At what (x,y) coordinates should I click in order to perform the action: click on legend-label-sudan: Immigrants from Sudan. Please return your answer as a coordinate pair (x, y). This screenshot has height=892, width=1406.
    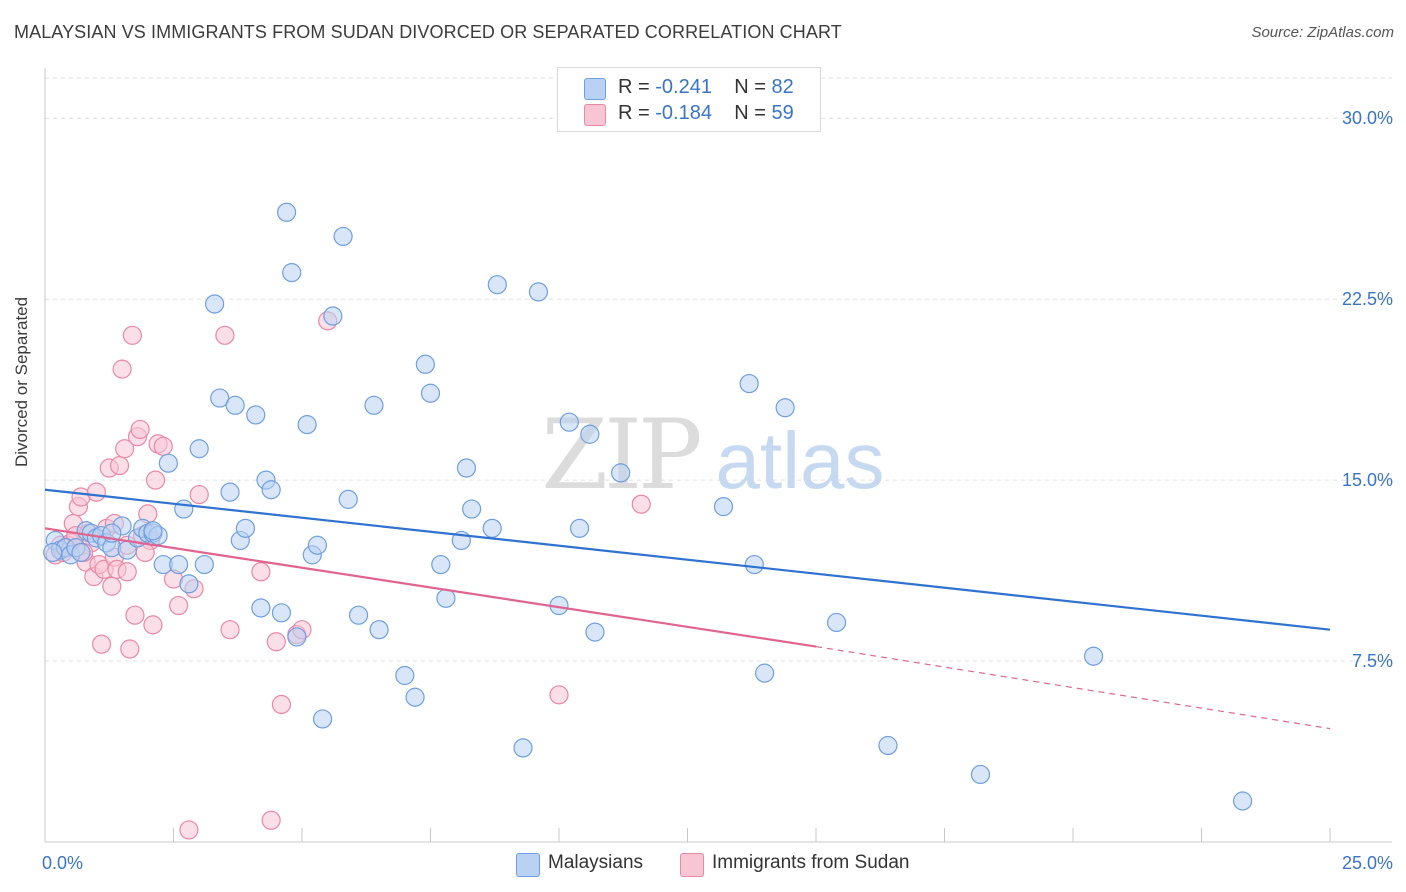
    Looking at the image, I should click on (811, 862).